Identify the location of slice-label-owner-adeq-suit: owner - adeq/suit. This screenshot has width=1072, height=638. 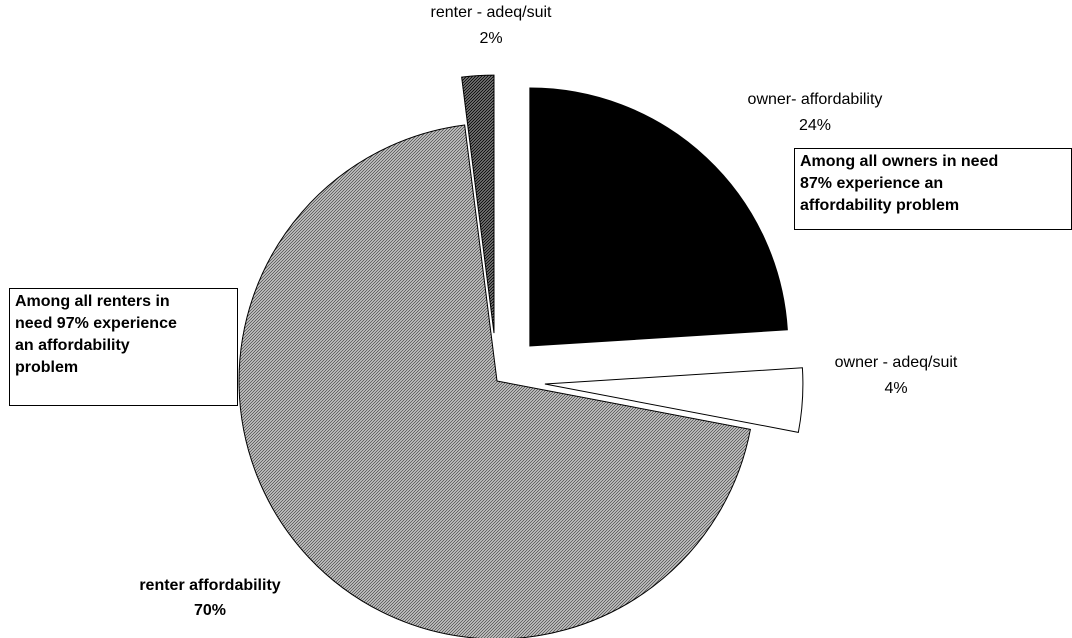
(896, 362).